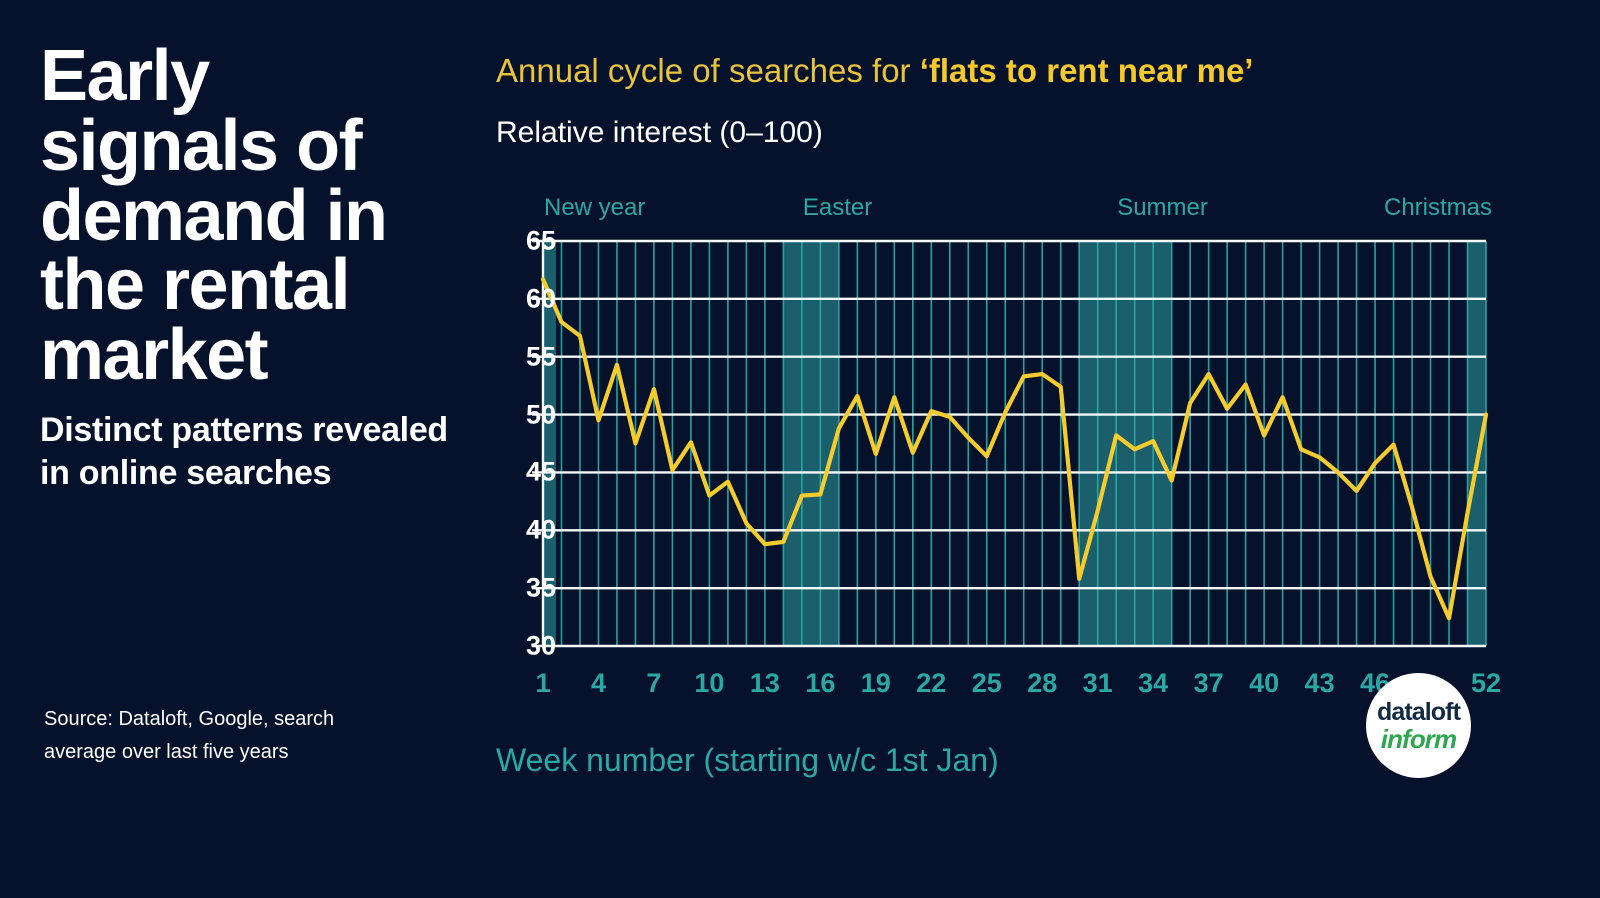 The width and height of the screenshot is (1600, 898). Describe the element at coordinates (931, 683) in the screenshot. I see `x-tick-label: 22` at that location.